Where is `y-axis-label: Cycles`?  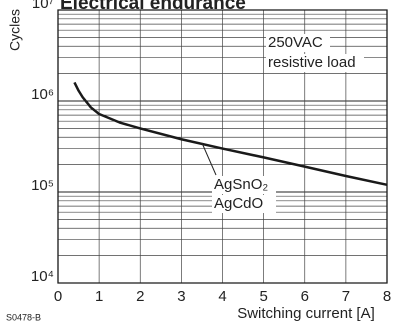 y-axis-label: Cycles is located at coordinates (15, 30).